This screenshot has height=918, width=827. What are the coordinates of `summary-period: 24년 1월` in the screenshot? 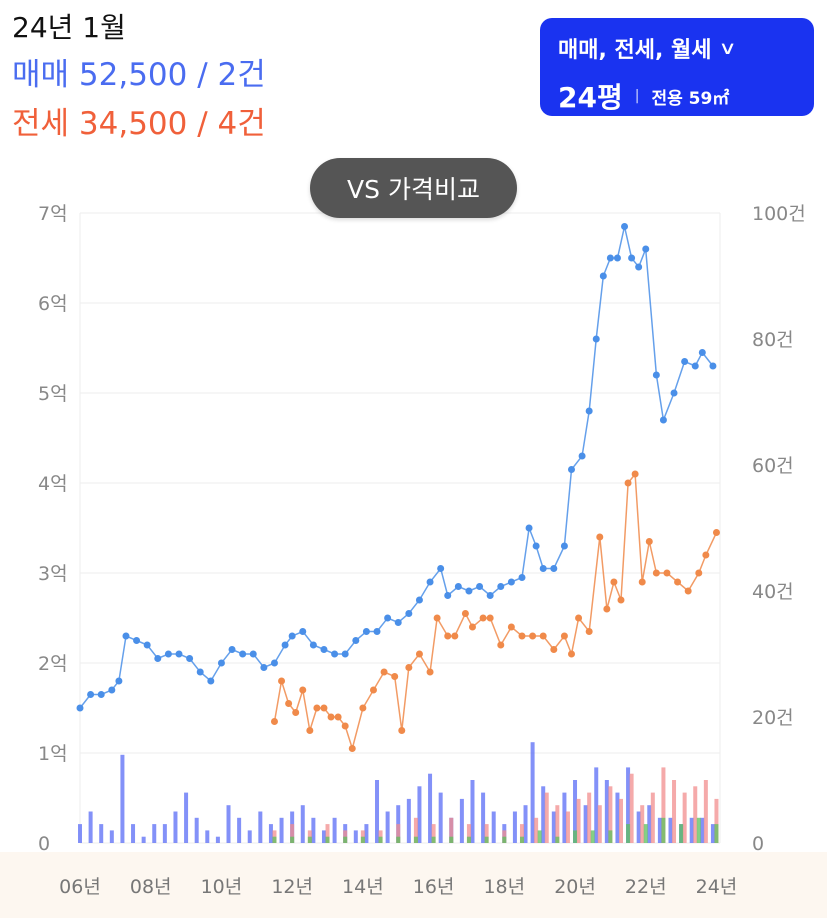 It's located at (69, 27).